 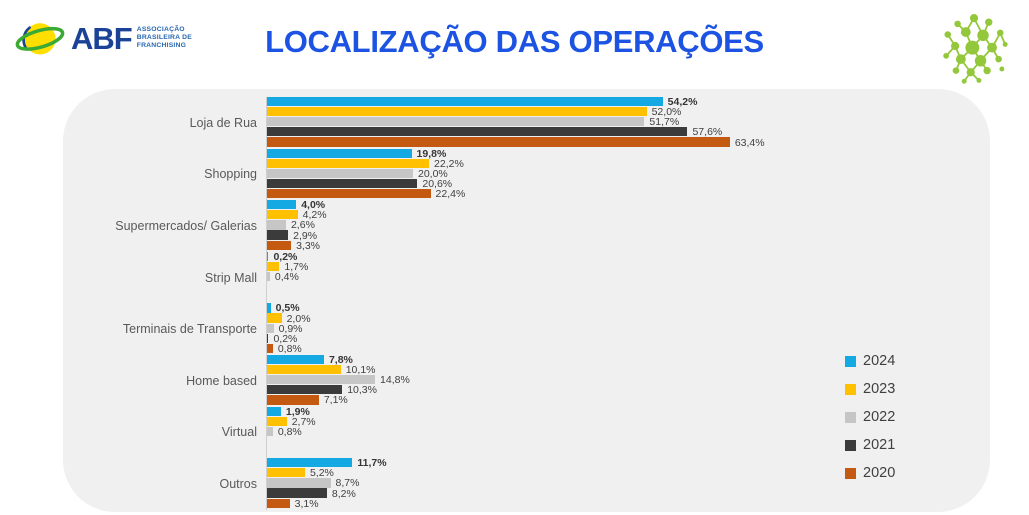 What do you see at coordinates (526, 484) in the screenshot?
I see `chart-row: Outros 11,7% 5,2% 8,7% 8,2% 3,1%` at bounding box center [526, 484].